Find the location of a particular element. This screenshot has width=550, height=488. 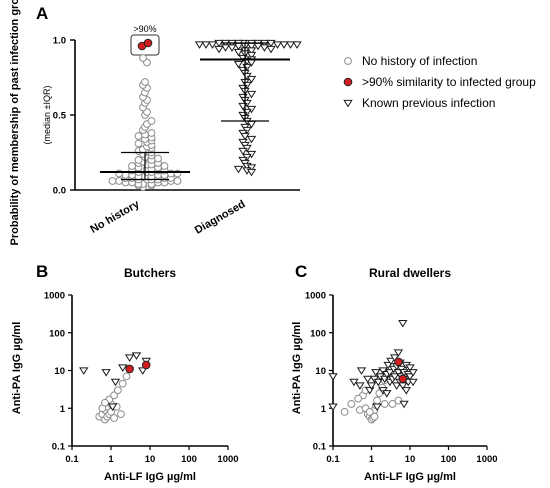

panel-b-y-title: Anti-PA IgG µg/ml is located at coordinates (17, 368).